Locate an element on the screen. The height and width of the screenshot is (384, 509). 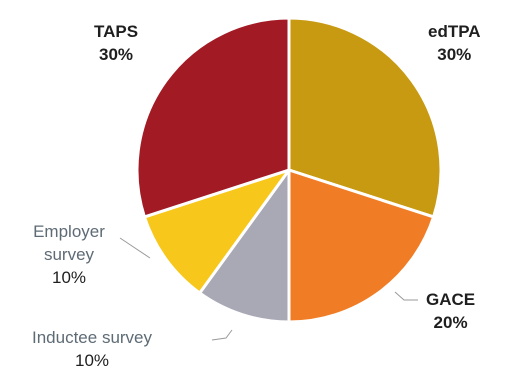
slice-label-gace: GACE 20% is located at coordinates (450, 311).